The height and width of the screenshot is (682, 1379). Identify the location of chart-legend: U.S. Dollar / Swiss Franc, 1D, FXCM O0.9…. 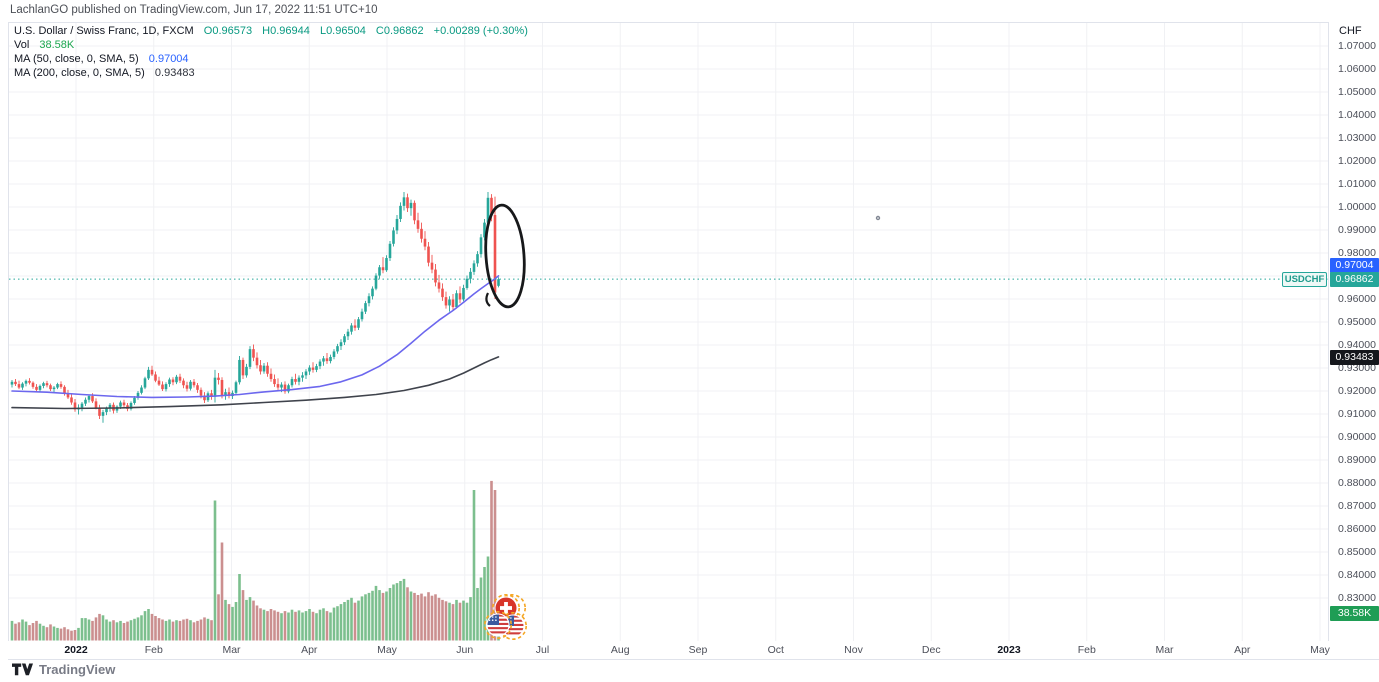
(271, 53).